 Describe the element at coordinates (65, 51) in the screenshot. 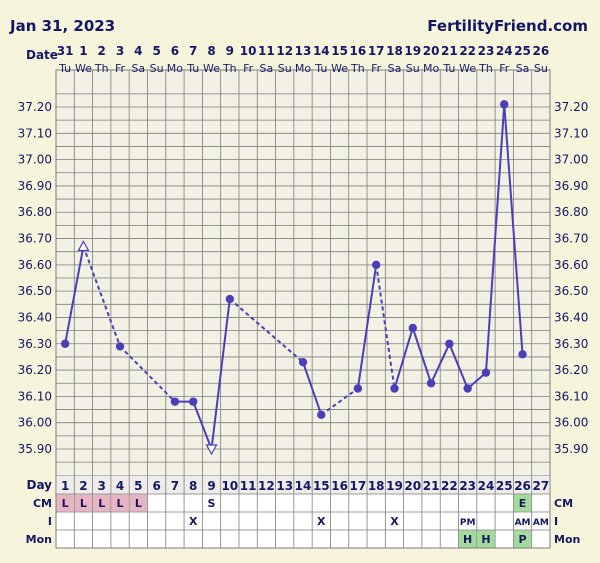

I see `date-tick: 31` at that location.